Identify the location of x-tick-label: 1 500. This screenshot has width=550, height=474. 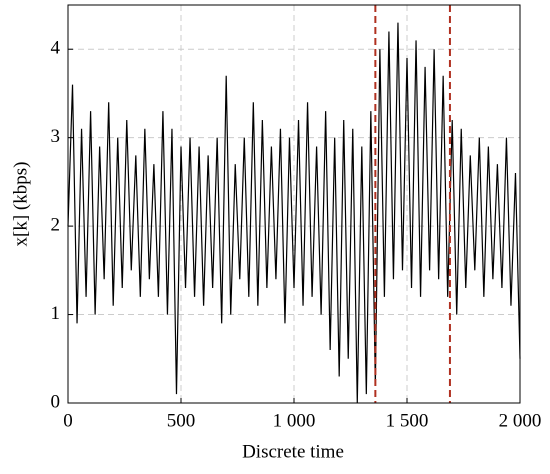
(407, 420).